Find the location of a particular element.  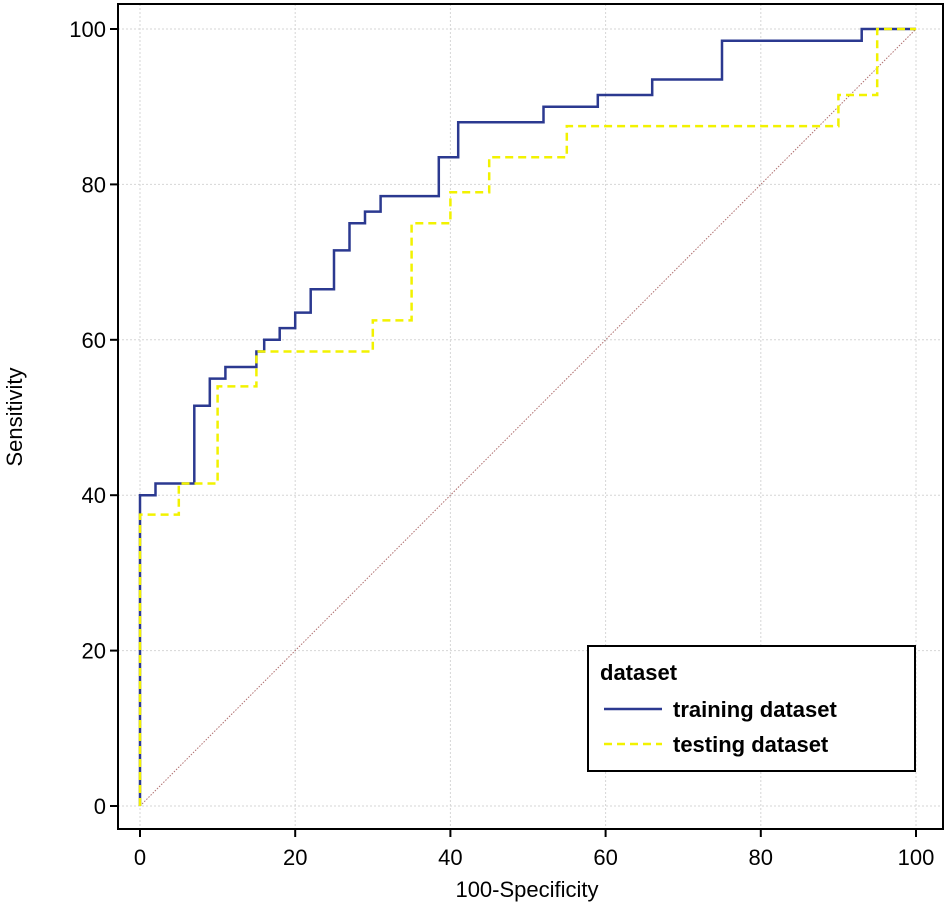

x-tick-label: 100 is located at coordinates (916, 857).